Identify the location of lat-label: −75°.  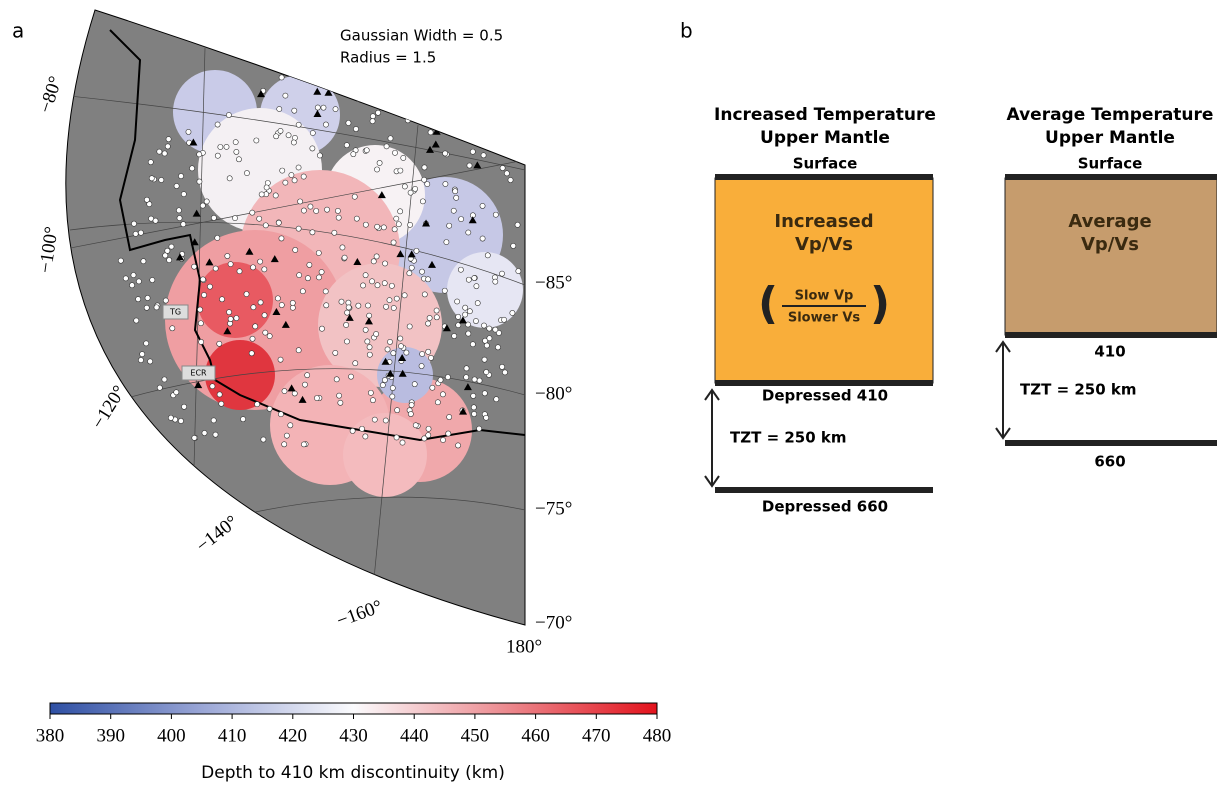
(553, 508).